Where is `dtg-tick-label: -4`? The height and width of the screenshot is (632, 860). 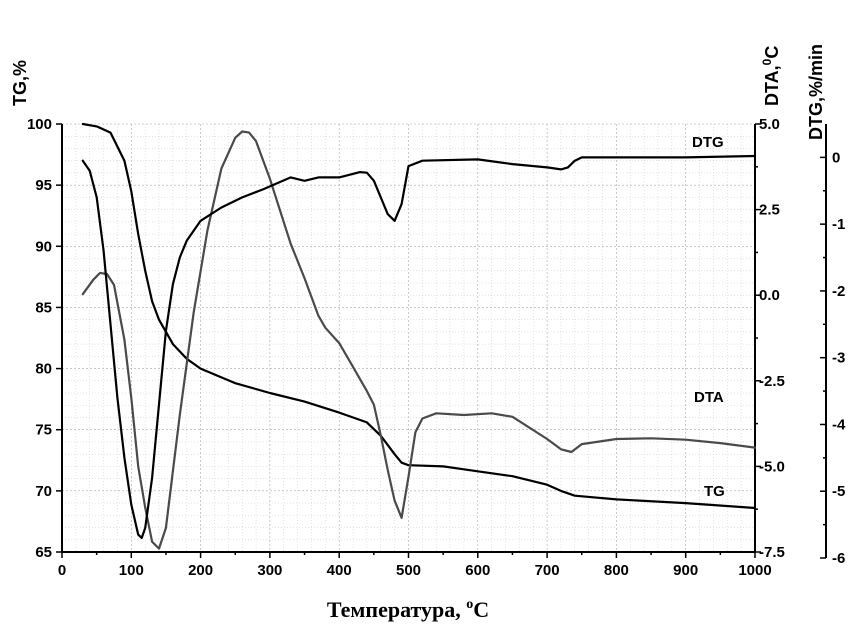 dtg-tick-label: -4 is located at coordinates (839, 424).